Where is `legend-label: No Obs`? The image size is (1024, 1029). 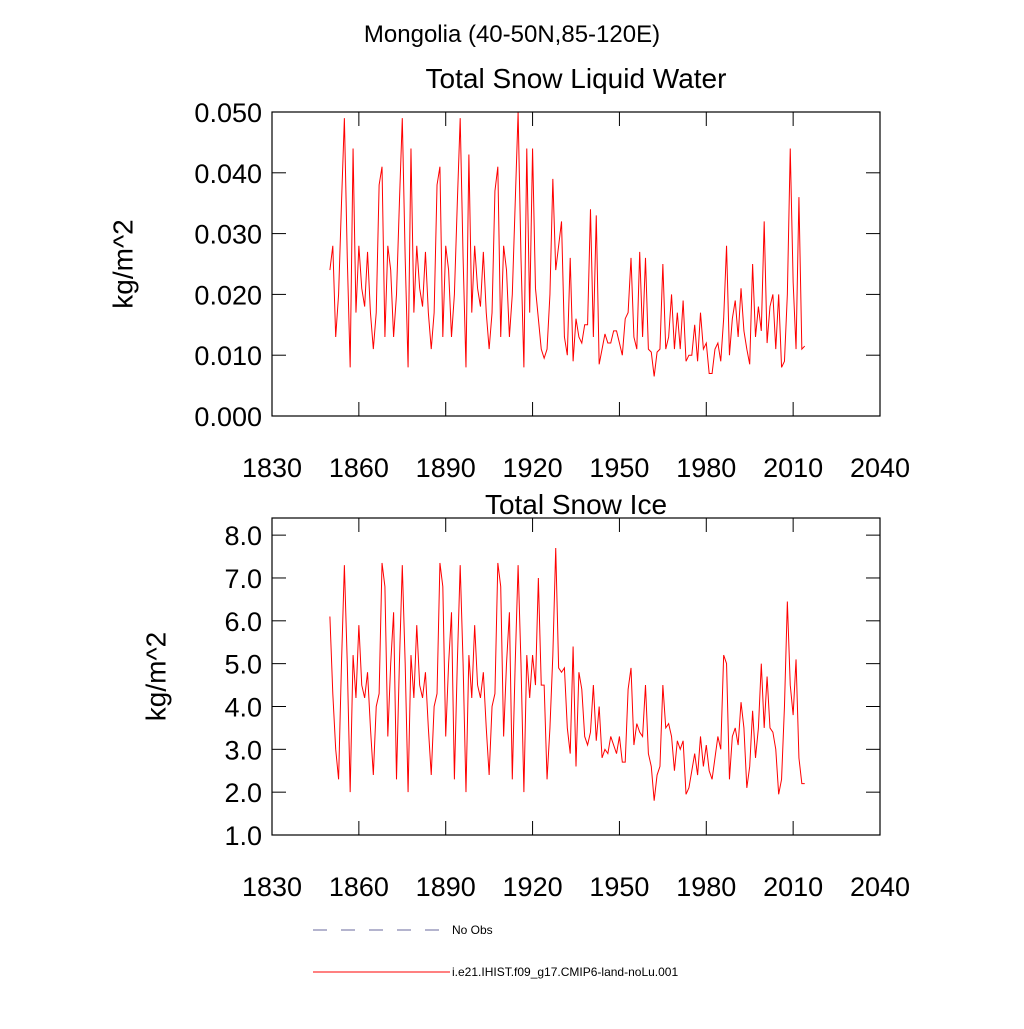
legend-label: No Obs is located at coordinates (472, 930).